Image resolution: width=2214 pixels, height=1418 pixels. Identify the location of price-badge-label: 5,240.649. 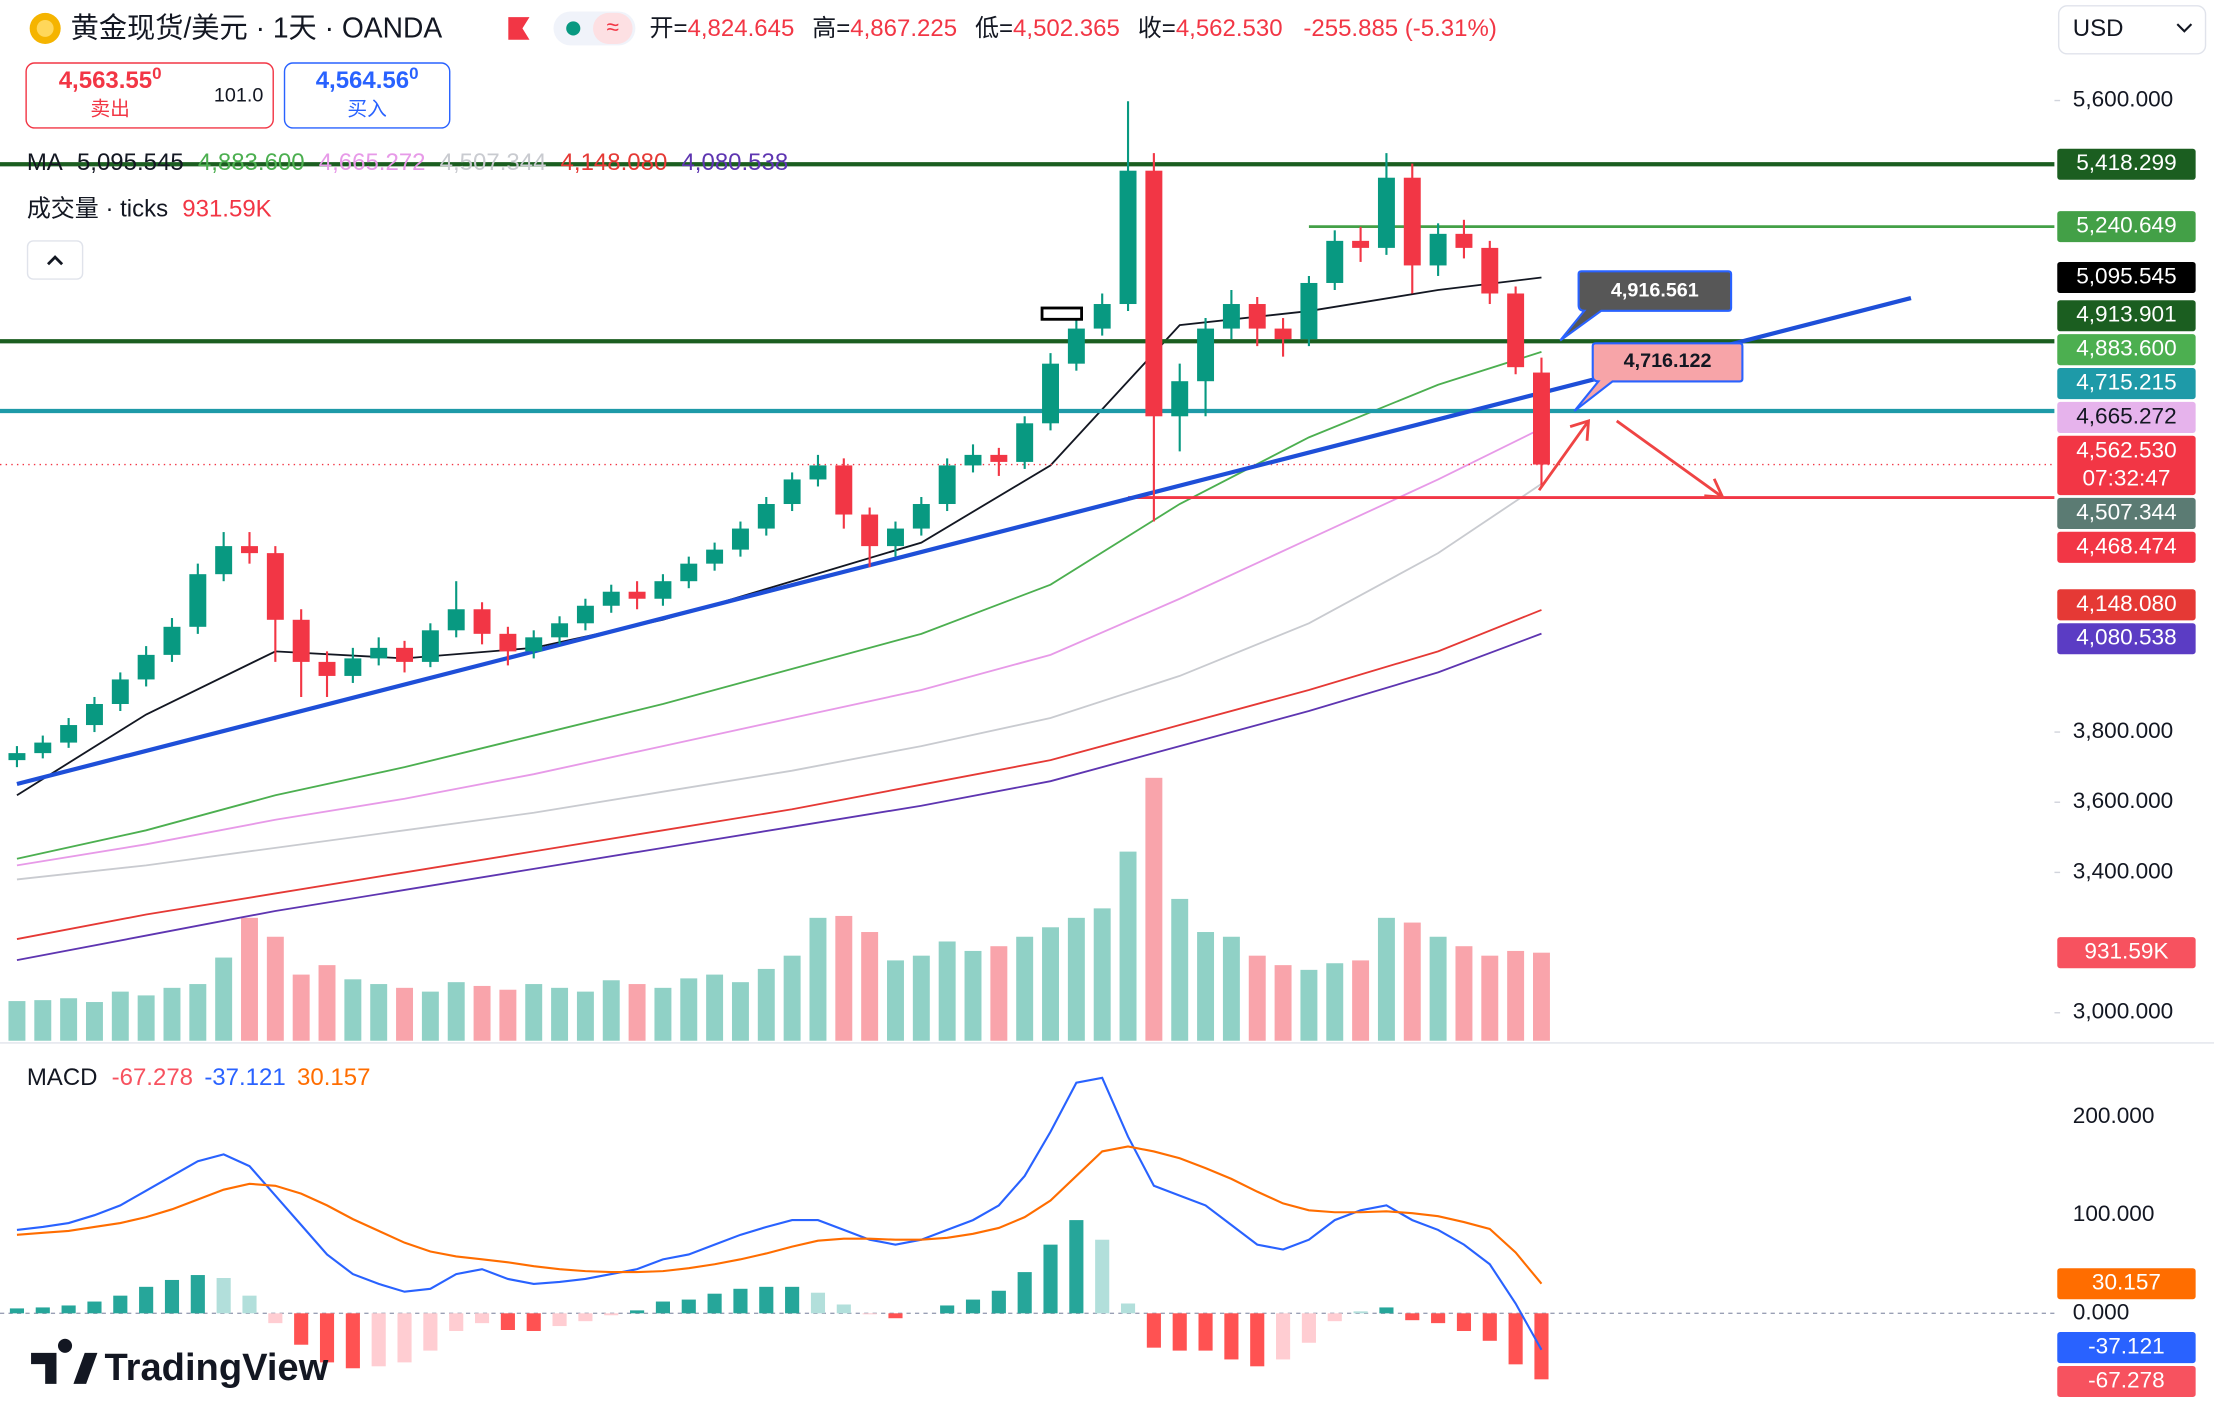
(2126, 225).